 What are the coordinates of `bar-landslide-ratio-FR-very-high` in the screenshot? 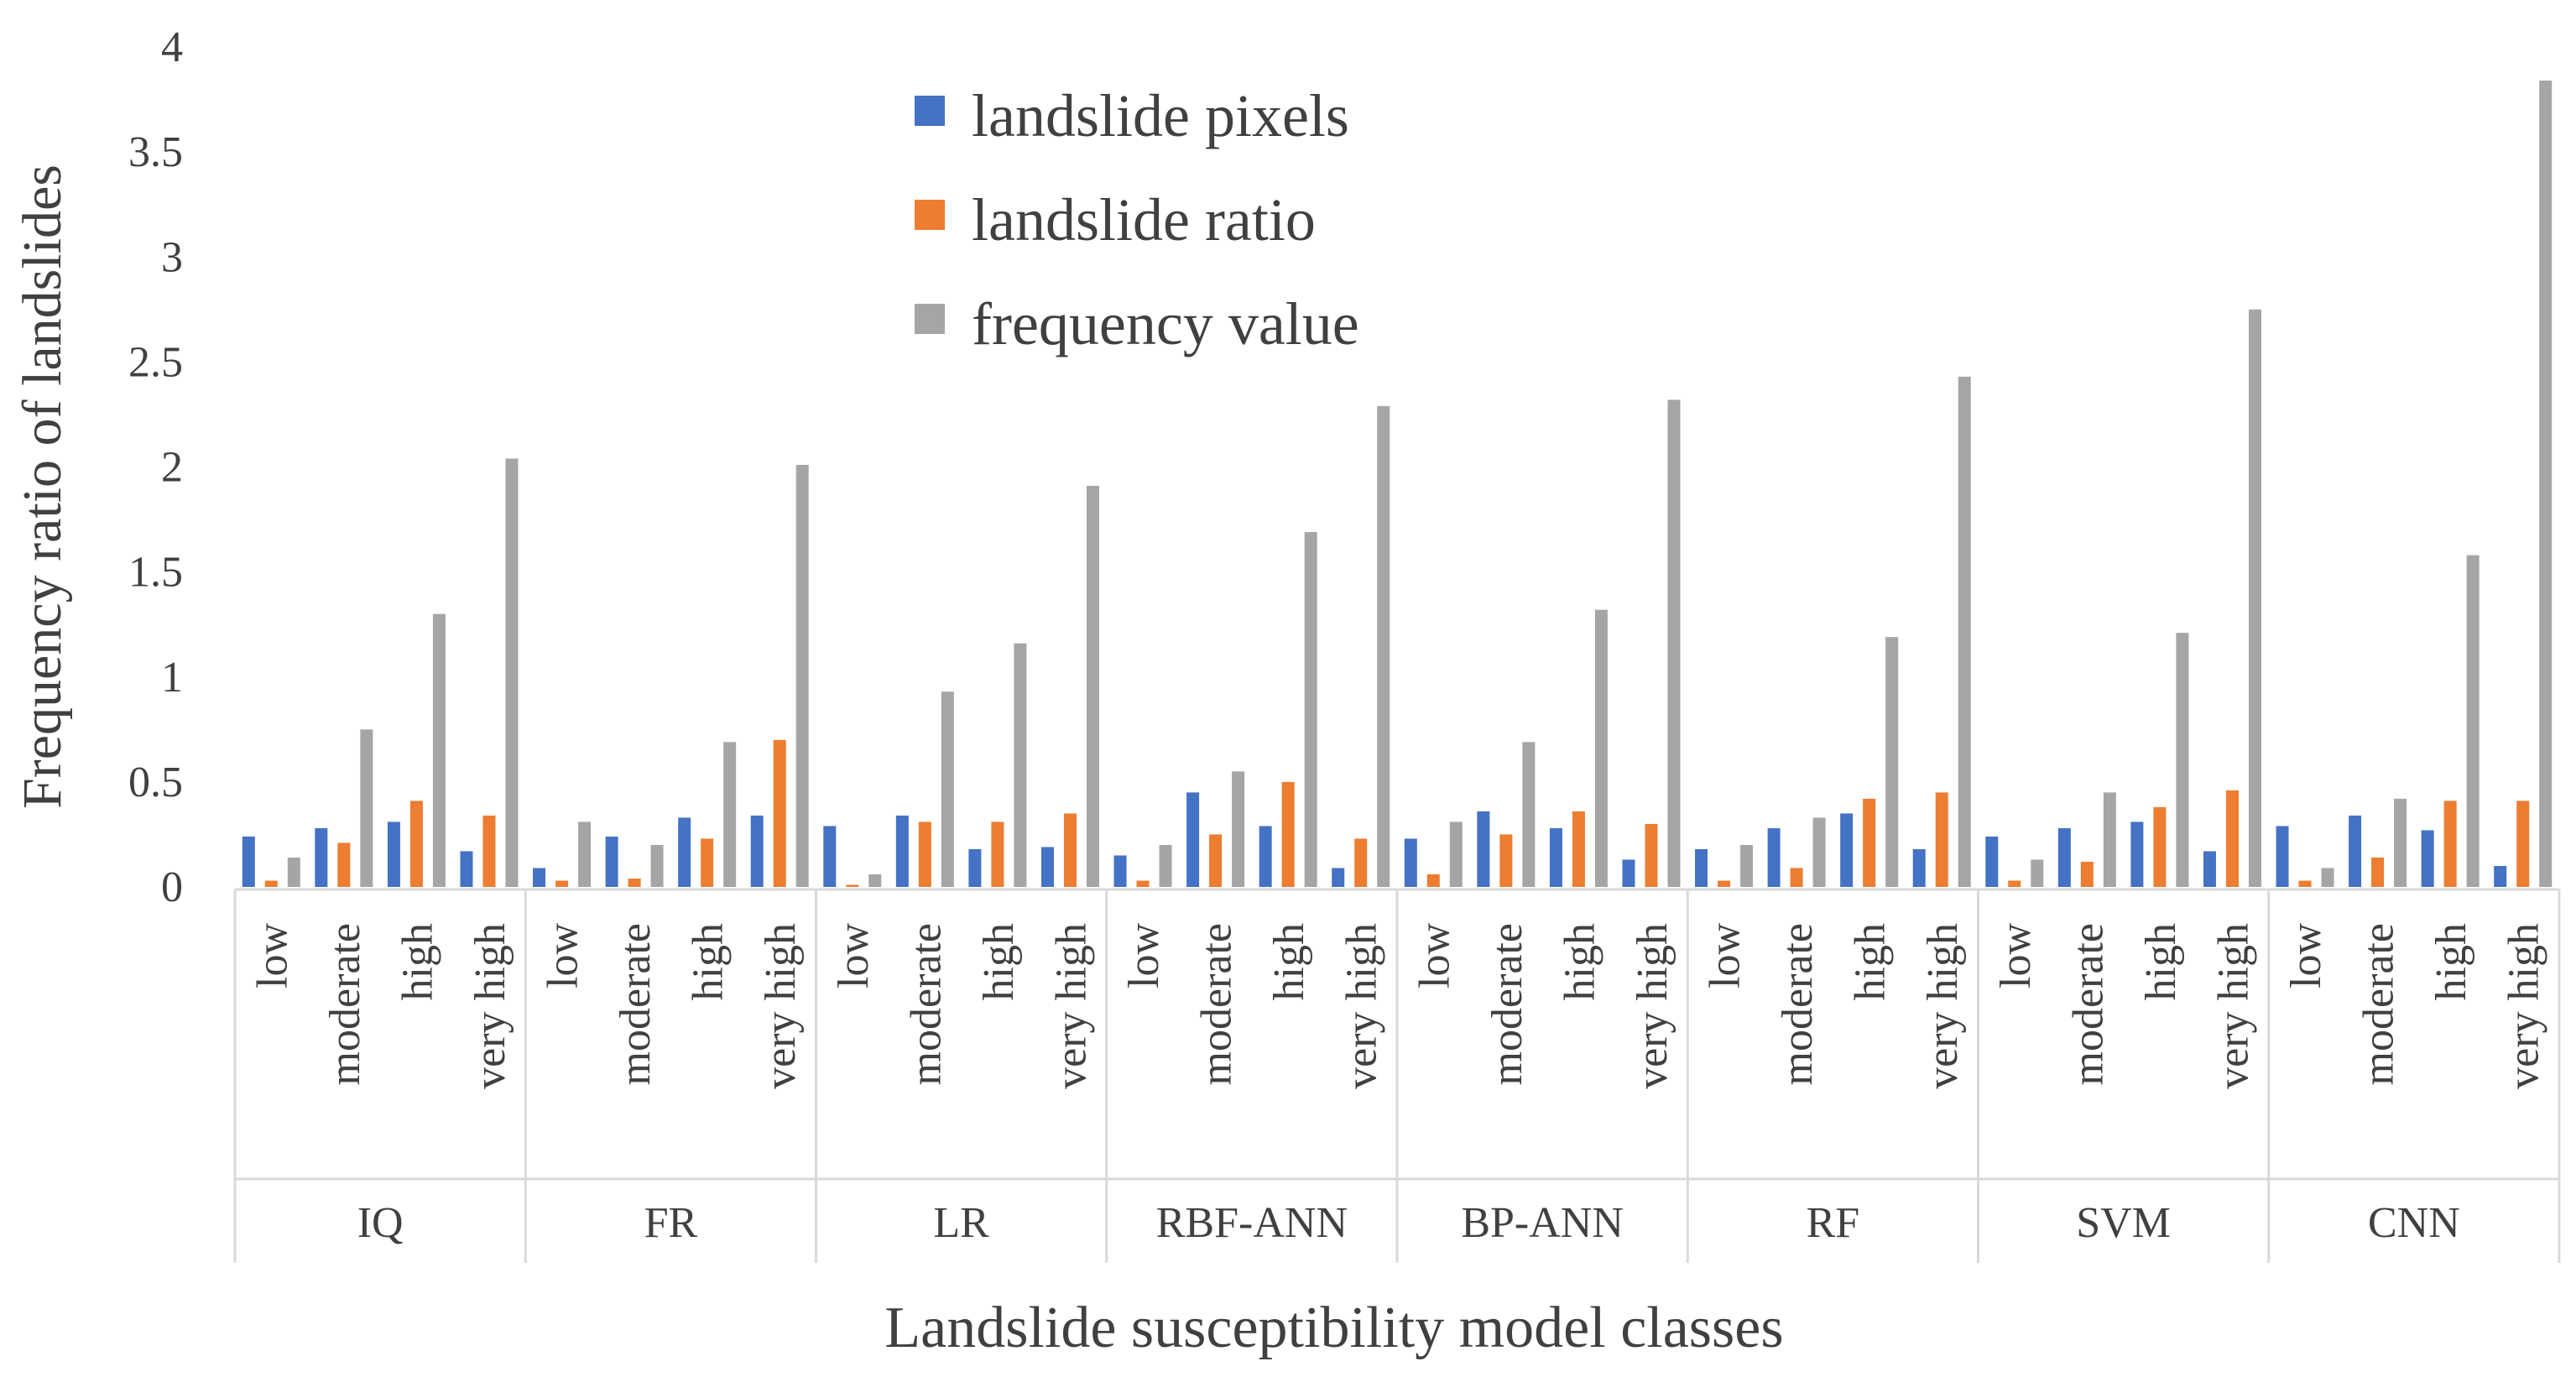 It's located at (779, 813).